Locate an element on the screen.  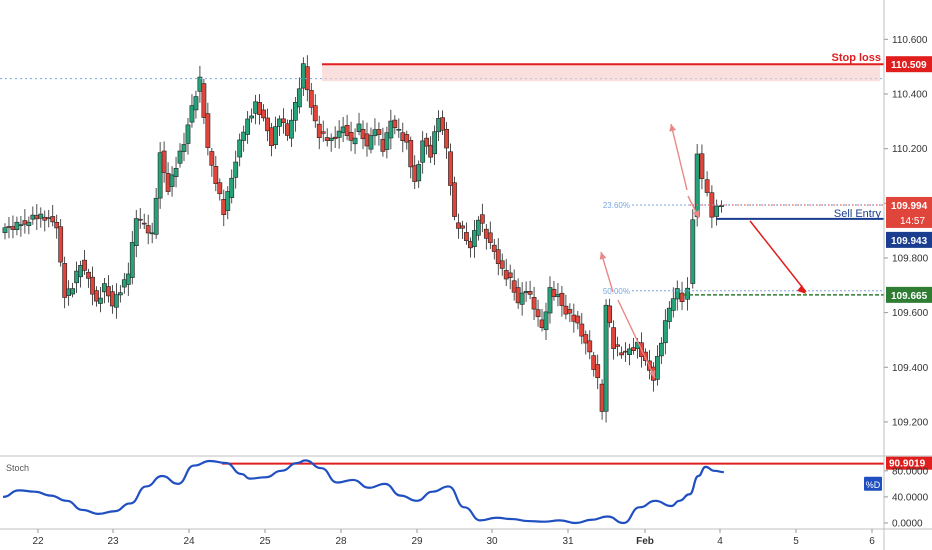
time-tick-label: 25 is located at coordinates (265, 541).